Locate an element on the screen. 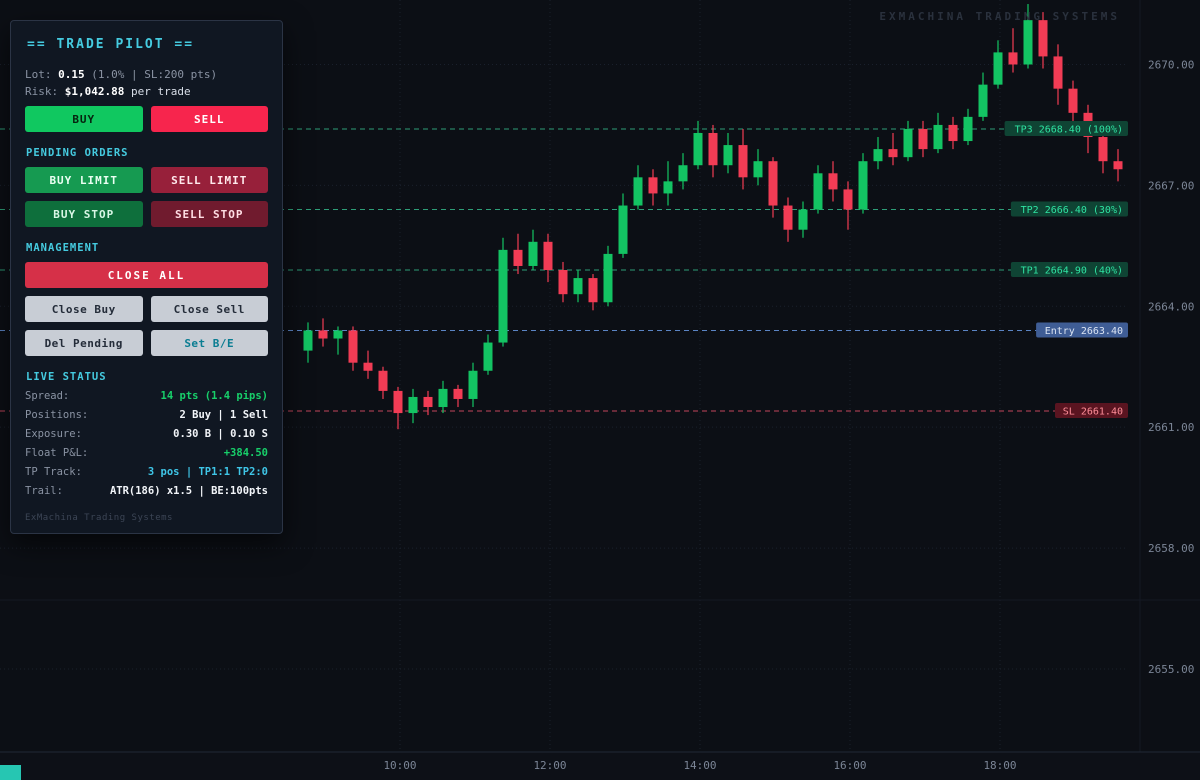  level-label-entry is located at coordinates (1082, 330).